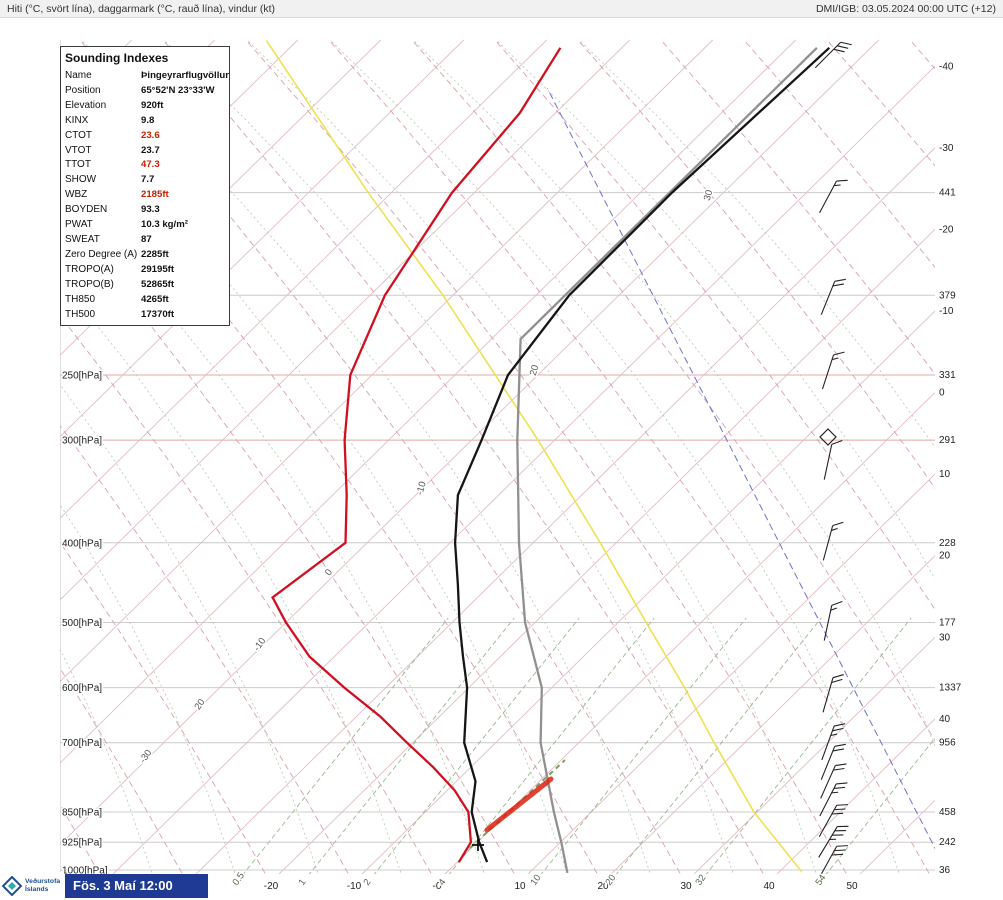 Image resolution: width=1003 pixels, height=900 pixels. Describe the element at coordinates (945, 556) in the screenshot. I see `isotherm-right-label: 20` at that location.